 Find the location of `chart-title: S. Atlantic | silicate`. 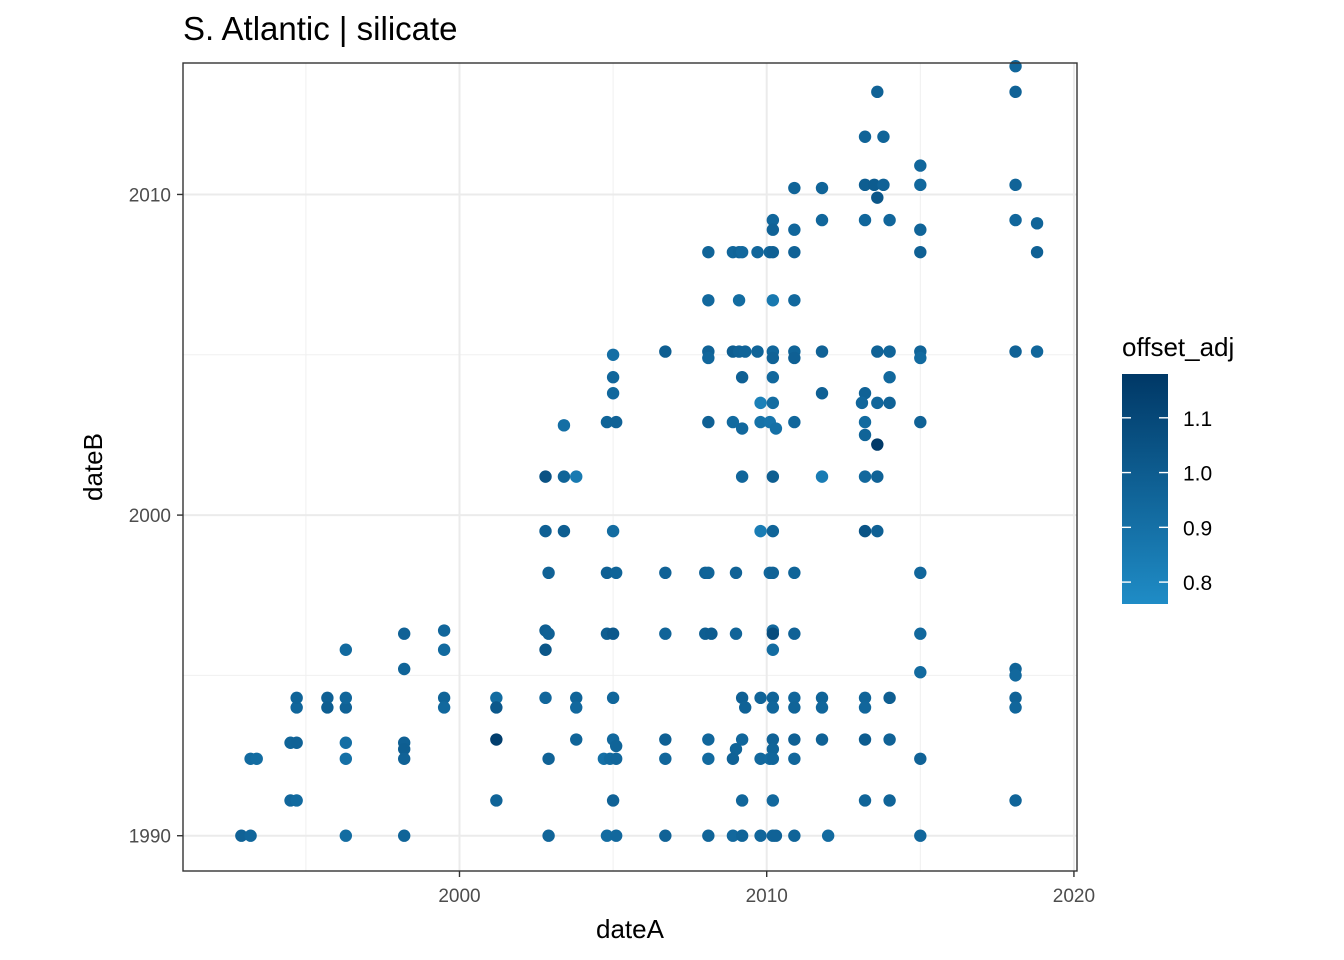

chart-title: S. Atlantic | silicate is located at coordinates (320, 28).